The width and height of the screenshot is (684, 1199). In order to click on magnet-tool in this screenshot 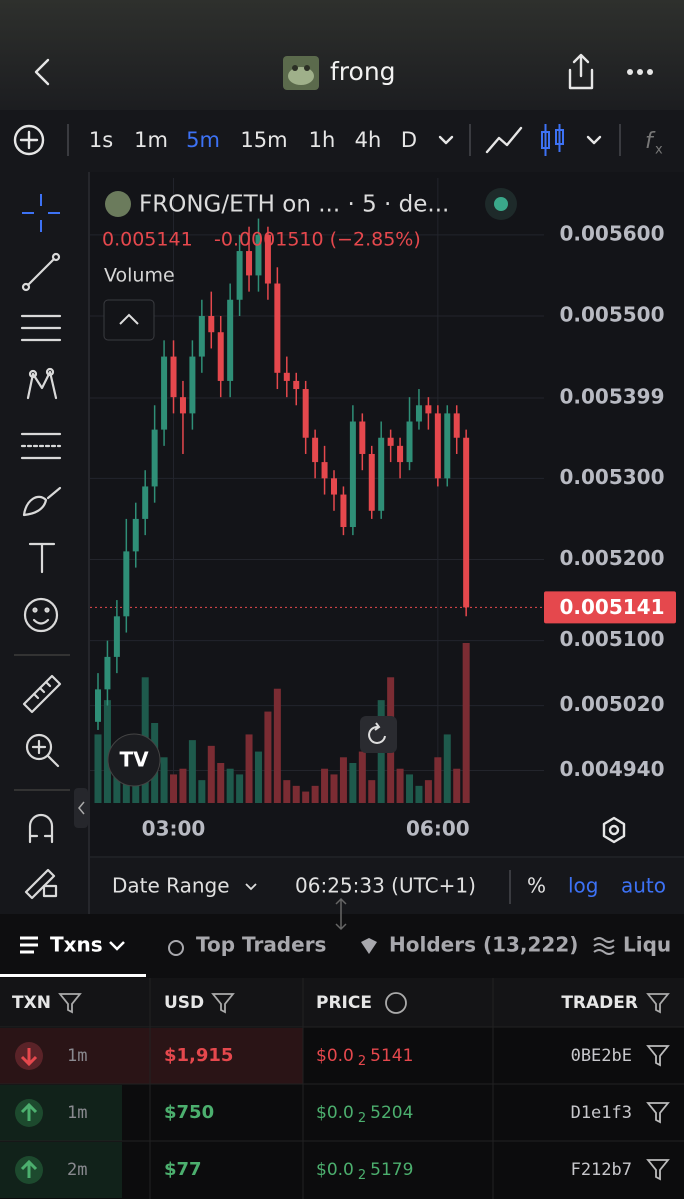, I will do `click(41, 828)`.